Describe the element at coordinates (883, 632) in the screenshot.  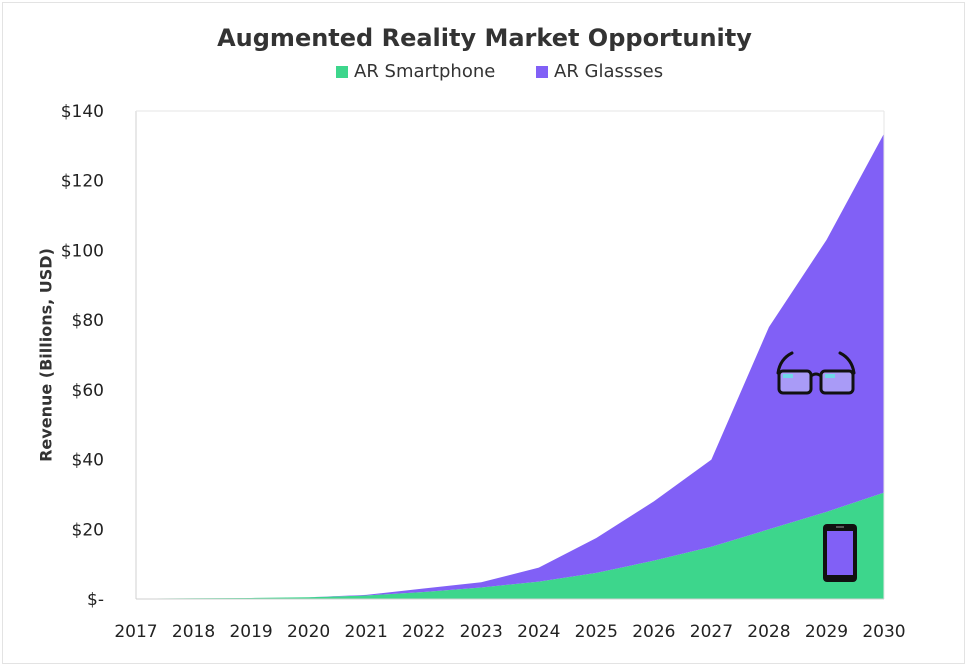
I see `x-tick-label: 2030` at that location.